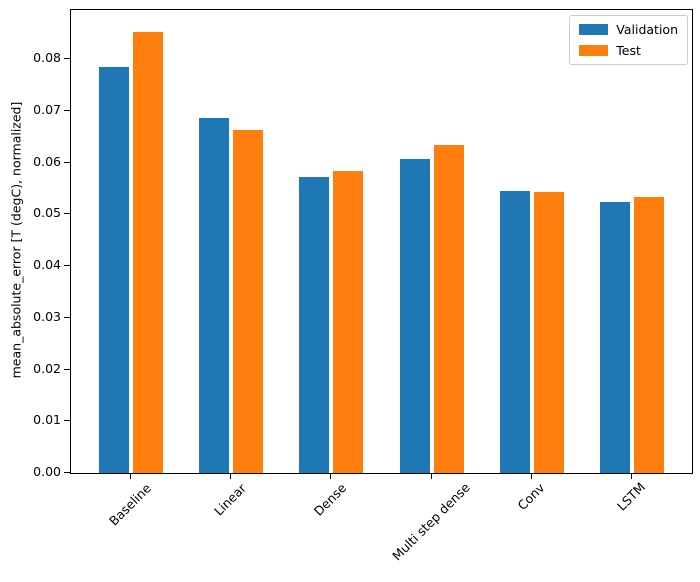 The image size is (700, 582). Describe the element at coordinates (628, 40) in the screenshot. I see `legend: Validation Test` at that location.